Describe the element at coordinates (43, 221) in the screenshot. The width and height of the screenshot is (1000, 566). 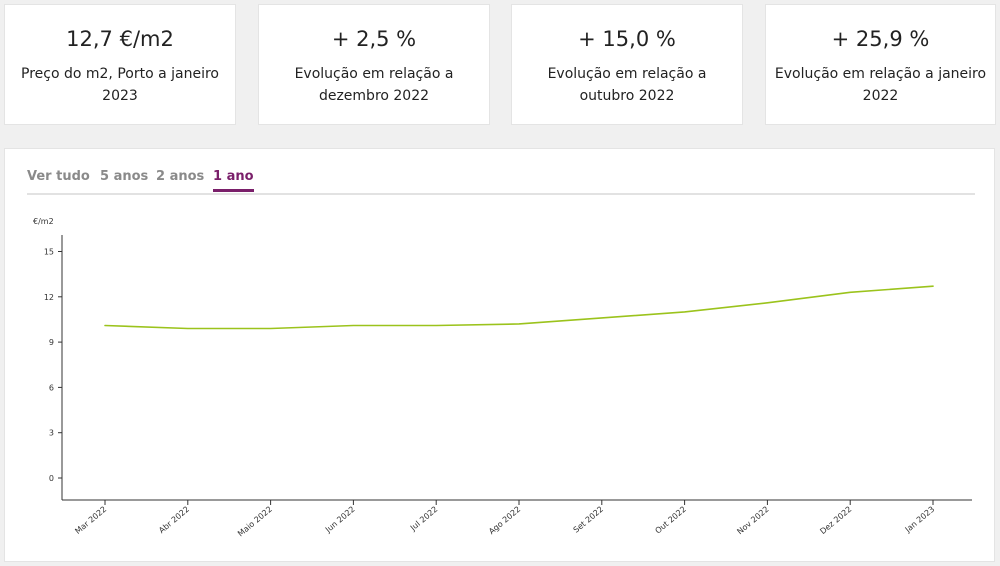
I see `y-axis-label: €/m2` at that location.